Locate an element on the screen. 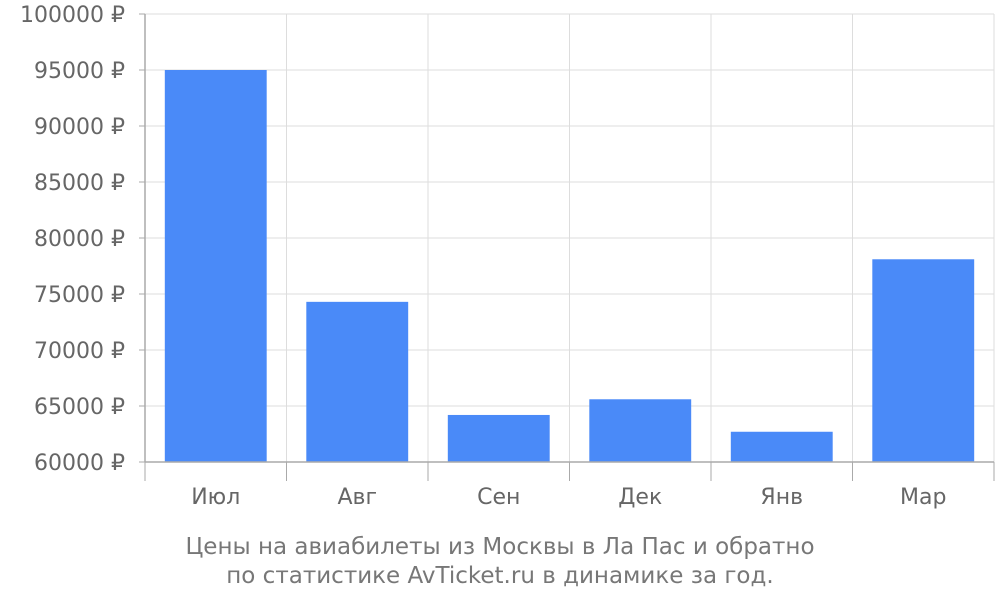  x-tick-label: Июл is located at coordinates (215, 497).